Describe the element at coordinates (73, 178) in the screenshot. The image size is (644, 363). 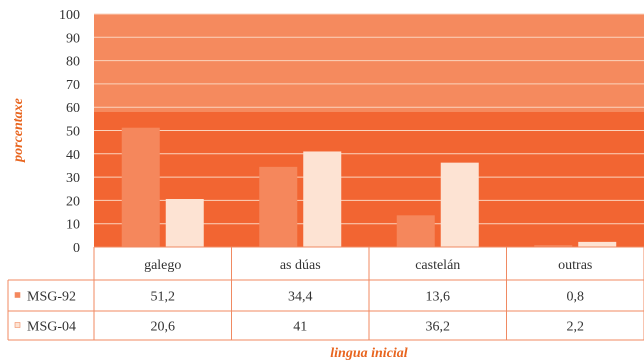
I see `y-tick-label: 30` at that location.